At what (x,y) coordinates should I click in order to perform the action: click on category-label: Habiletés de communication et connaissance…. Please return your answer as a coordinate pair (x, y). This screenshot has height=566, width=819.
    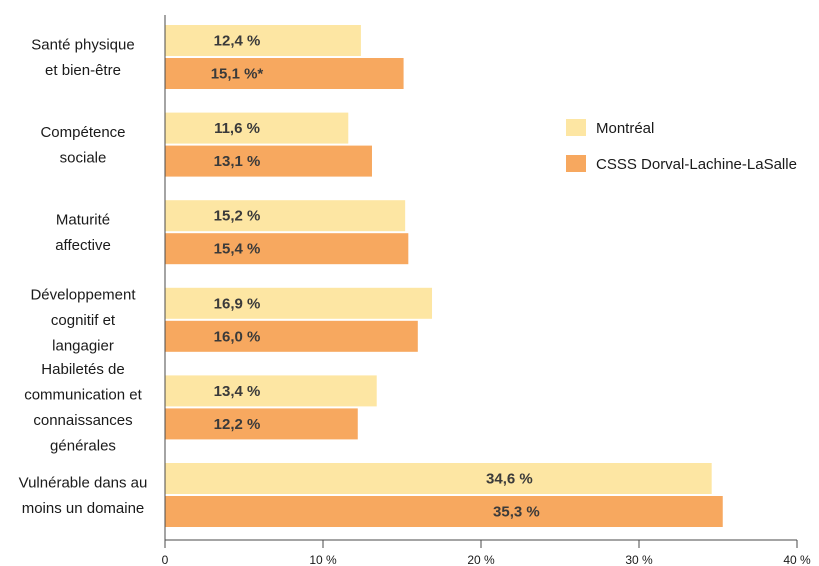
    Looking at the image, I should click on (83, 408).